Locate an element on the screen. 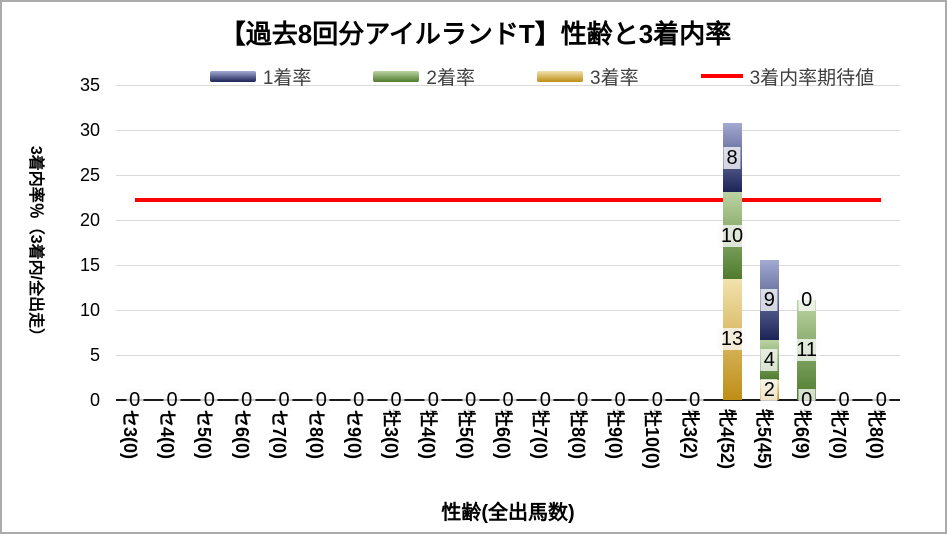 The height and width of the screenshot is (534, 947). x-axis-title: 性齢(全出馬数) is located at coordinates (508, 513).